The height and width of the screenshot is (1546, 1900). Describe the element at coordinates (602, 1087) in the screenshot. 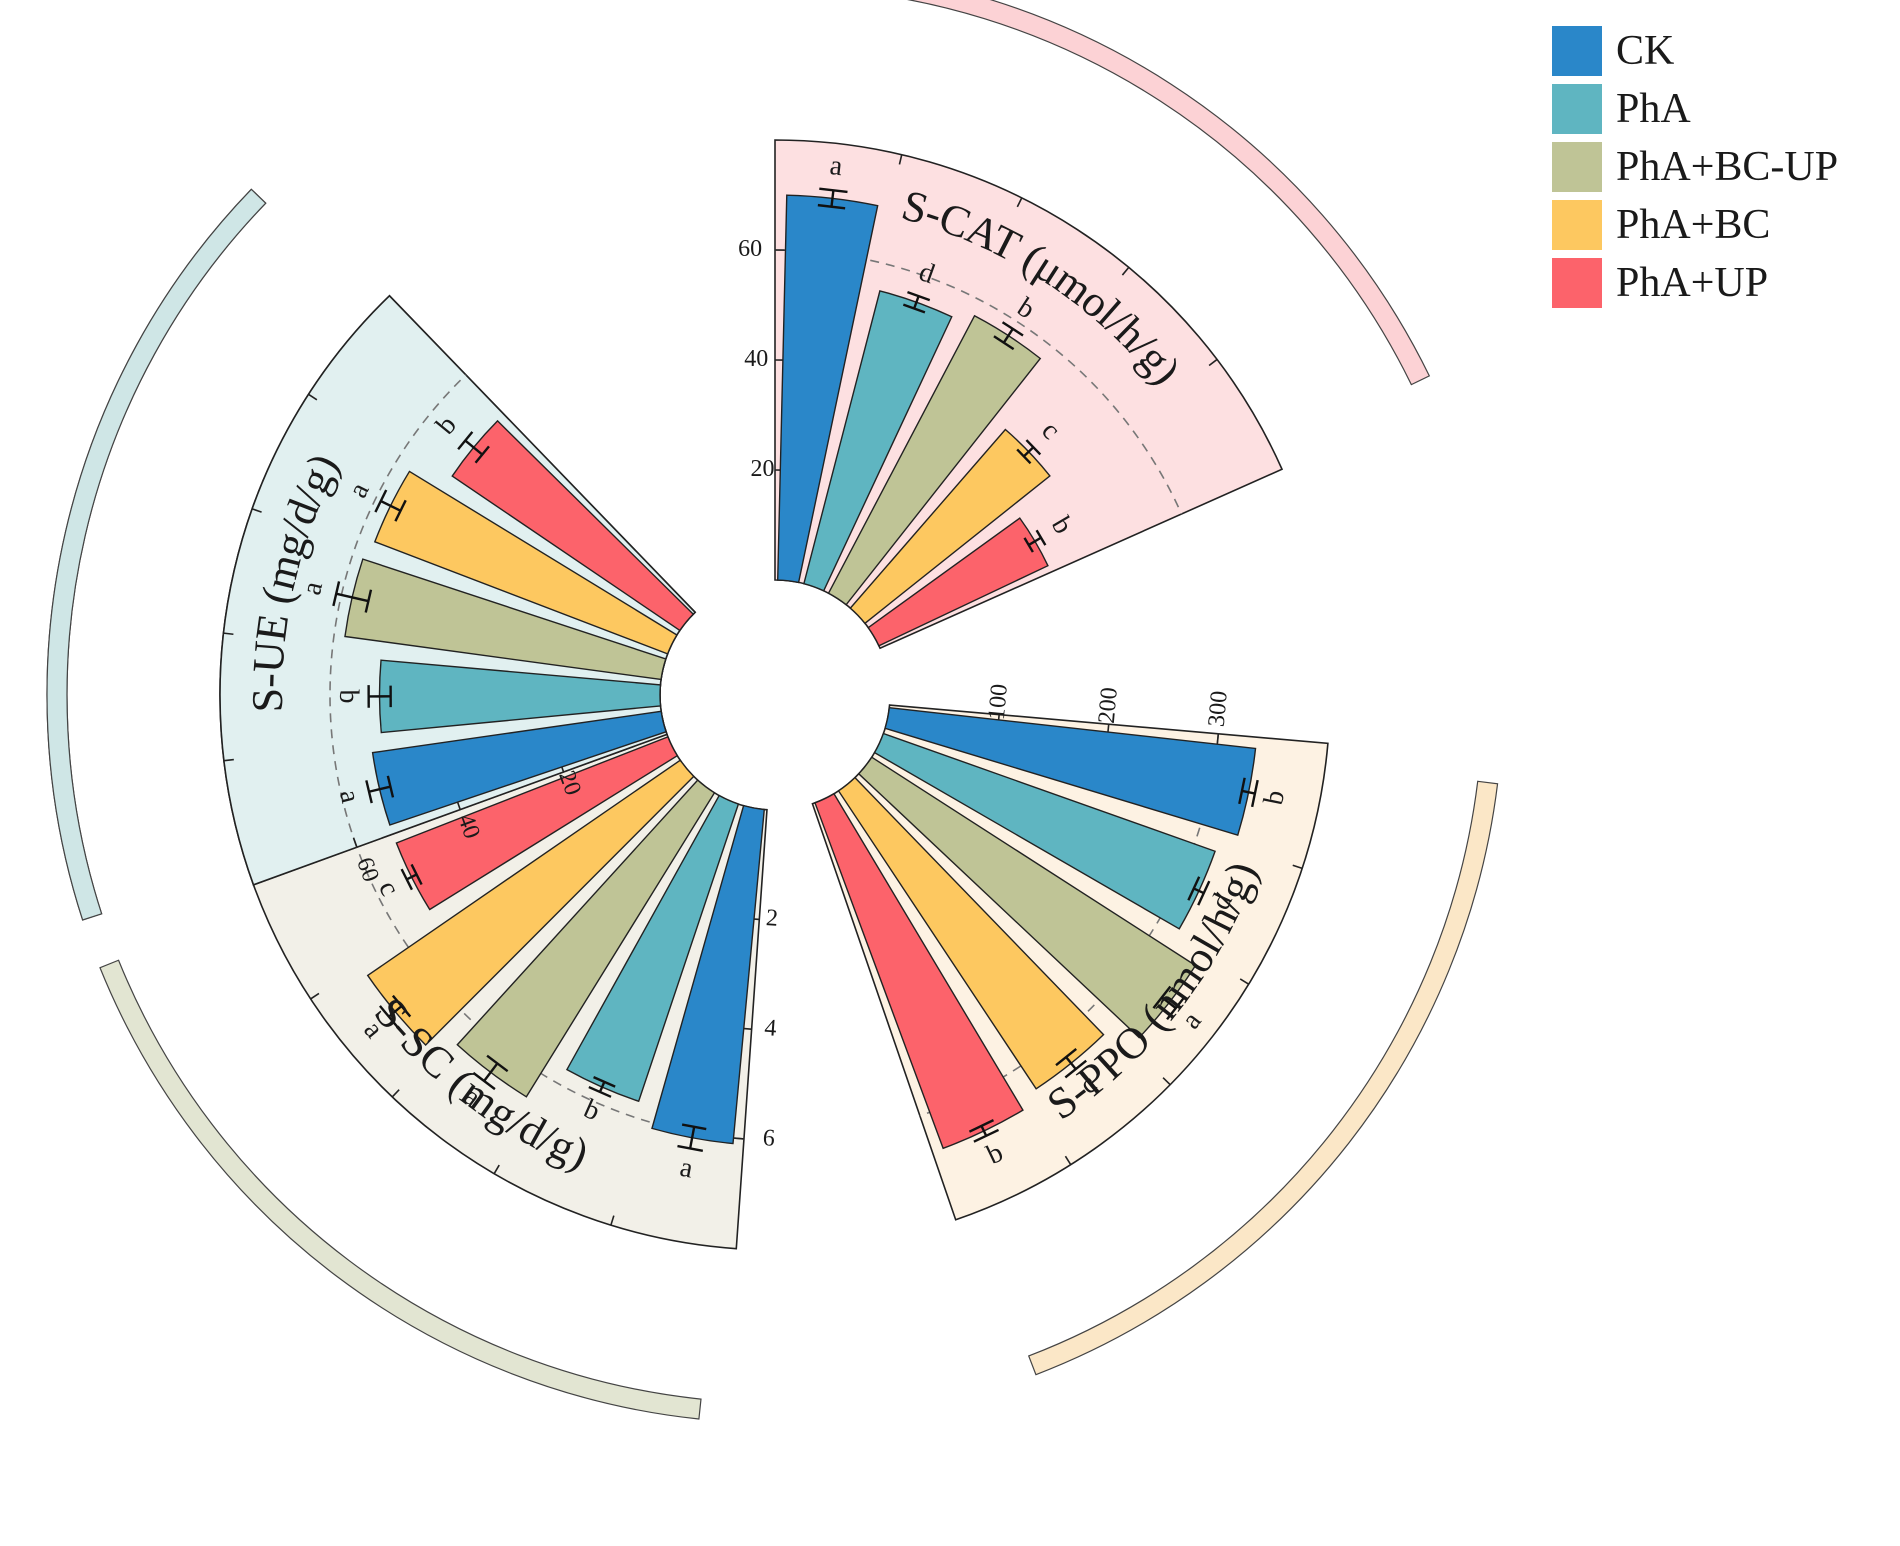

I see `error-bar-s-sc-pha` at that location.